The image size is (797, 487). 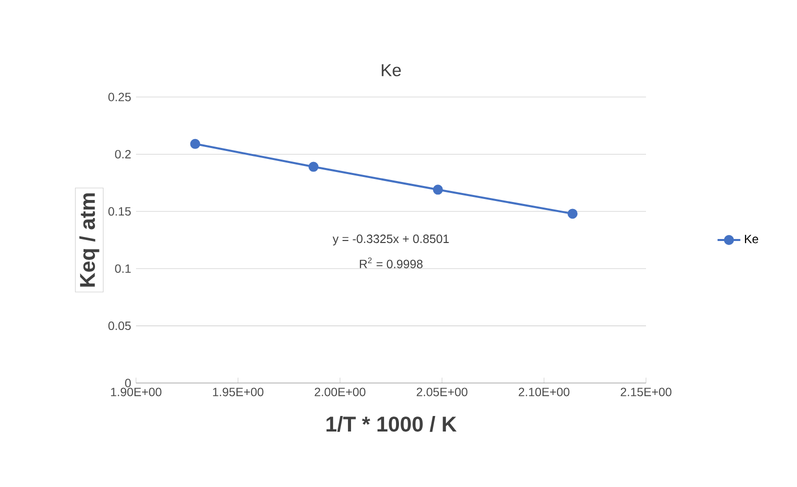 What do you see at coordinates (544, 392) in the screenshot?
I see `x-tick-label: 2.10E+00` at bounding box center [544, 392].